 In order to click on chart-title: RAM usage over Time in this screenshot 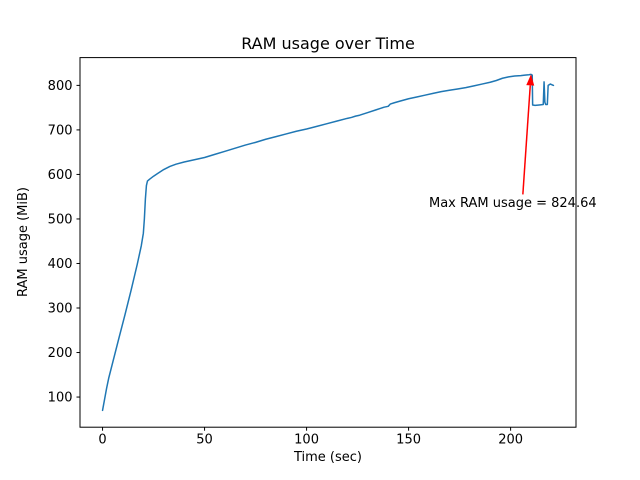, I will do `click(328, 43)`.